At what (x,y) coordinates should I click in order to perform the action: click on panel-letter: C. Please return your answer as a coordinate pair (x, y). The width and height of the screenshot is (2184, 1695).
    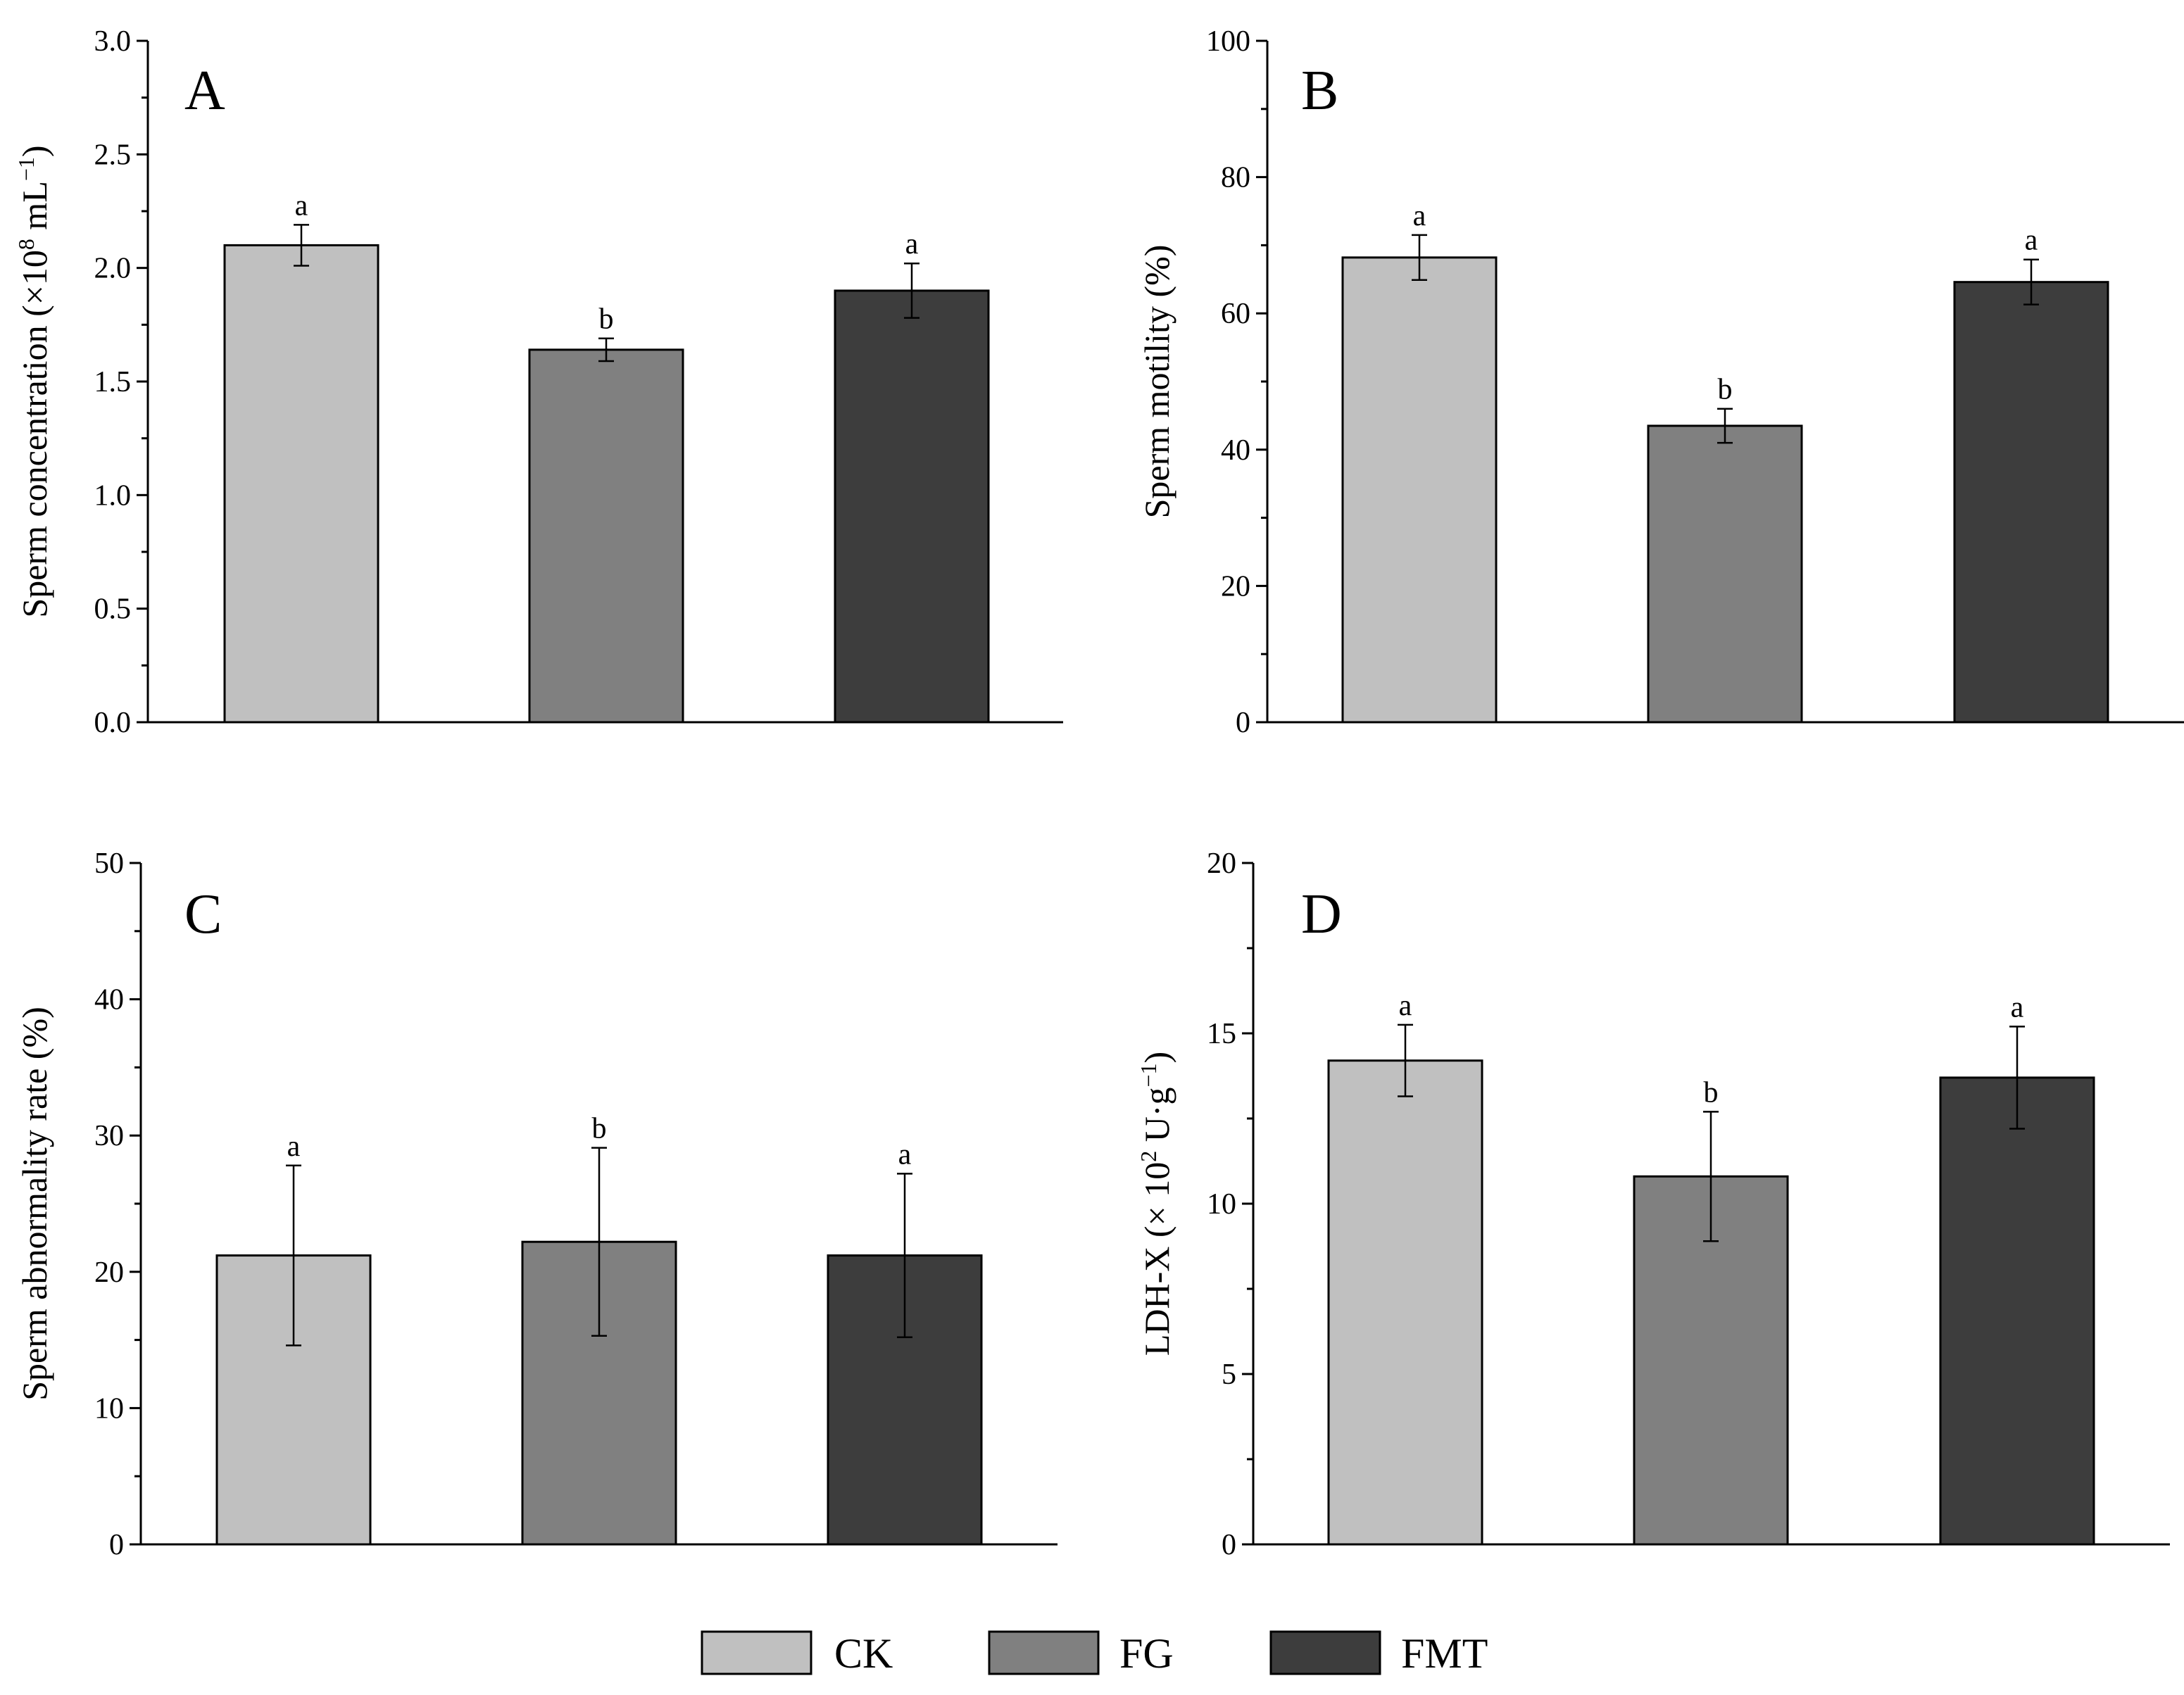
    Looking at the image, I should click on (203, 914).